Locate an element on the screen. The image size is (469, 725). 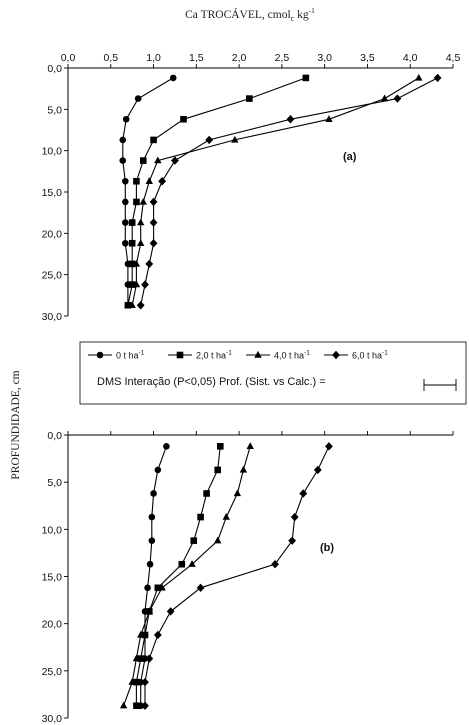
y-axis-title: PROFUNDIDADE, cm is located at coordinates (16, 424).